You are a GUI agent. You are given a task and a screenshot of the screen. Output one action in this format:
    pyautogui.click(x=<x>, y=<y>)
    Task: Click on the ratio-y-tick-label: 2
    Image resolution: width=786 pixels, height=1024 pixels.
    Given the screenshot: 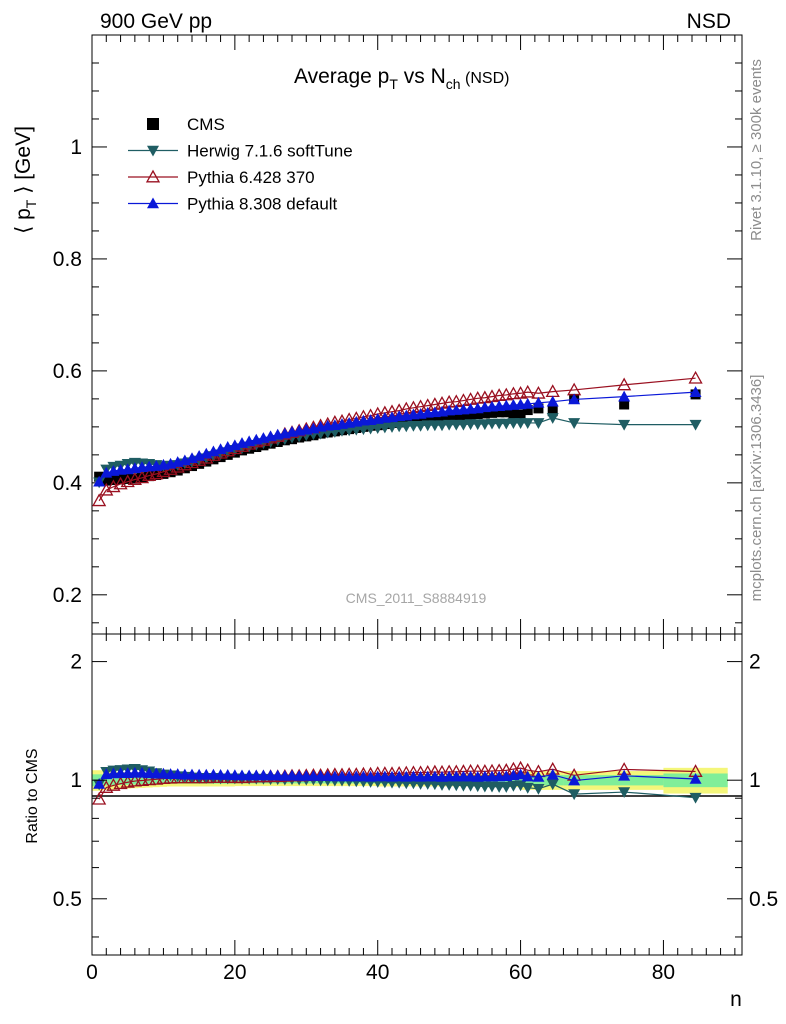 What is the action you would take?
    pyautogui.click(x=76, y=662)
    